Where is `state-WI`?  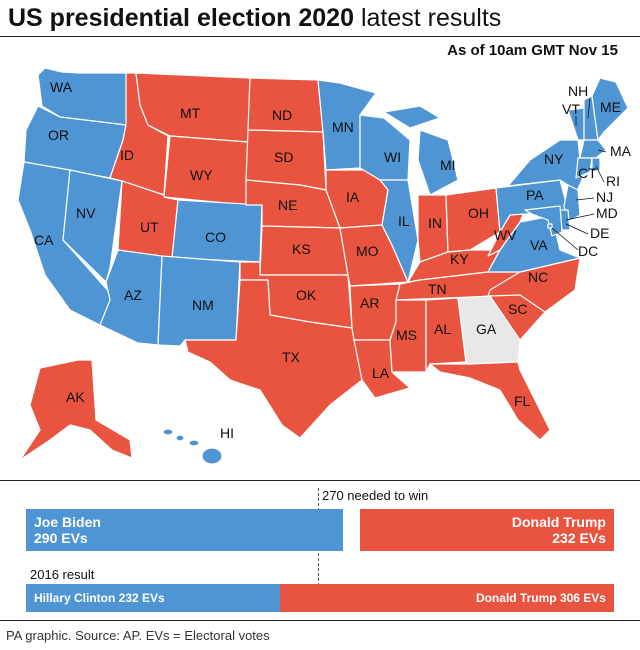
state-WI is located at coordinates (385, 147).